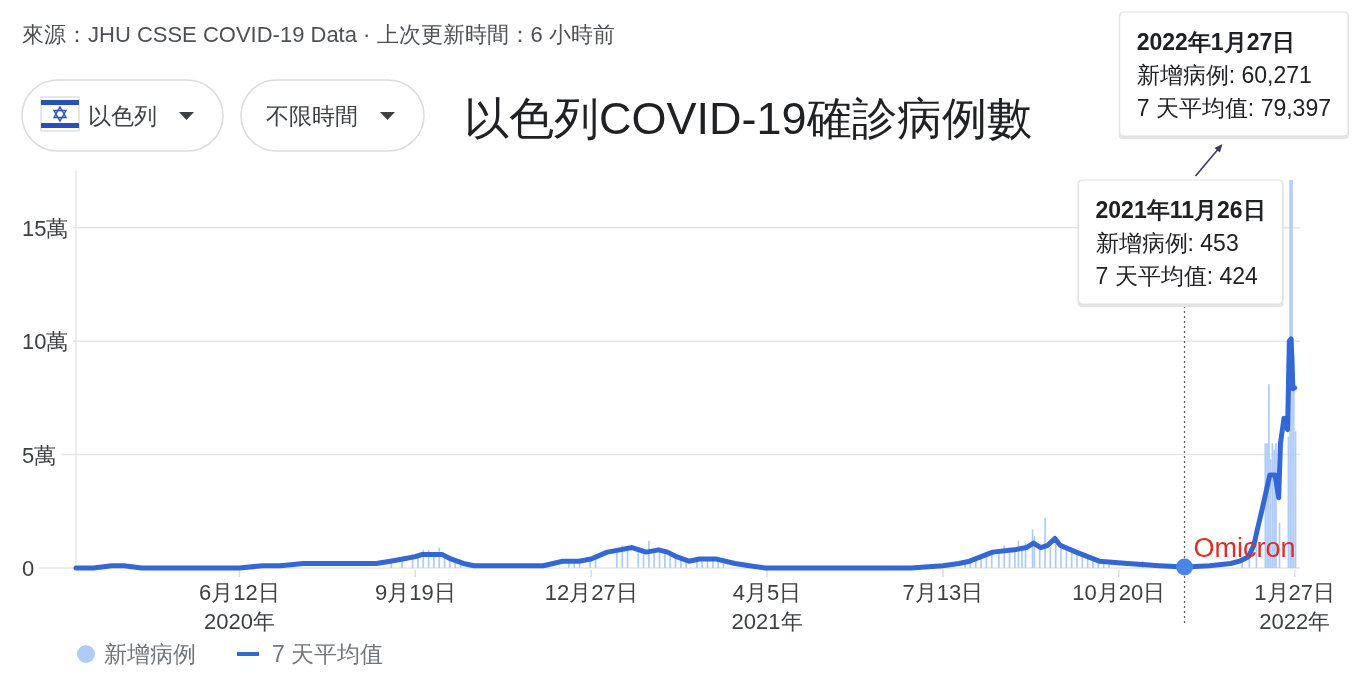 The image size is (1354, 684). What do you see at coordinates (1167, 243) in the screenshot?
I see `annotation: 新增病例: 453` at bounding box center [1167, 243].